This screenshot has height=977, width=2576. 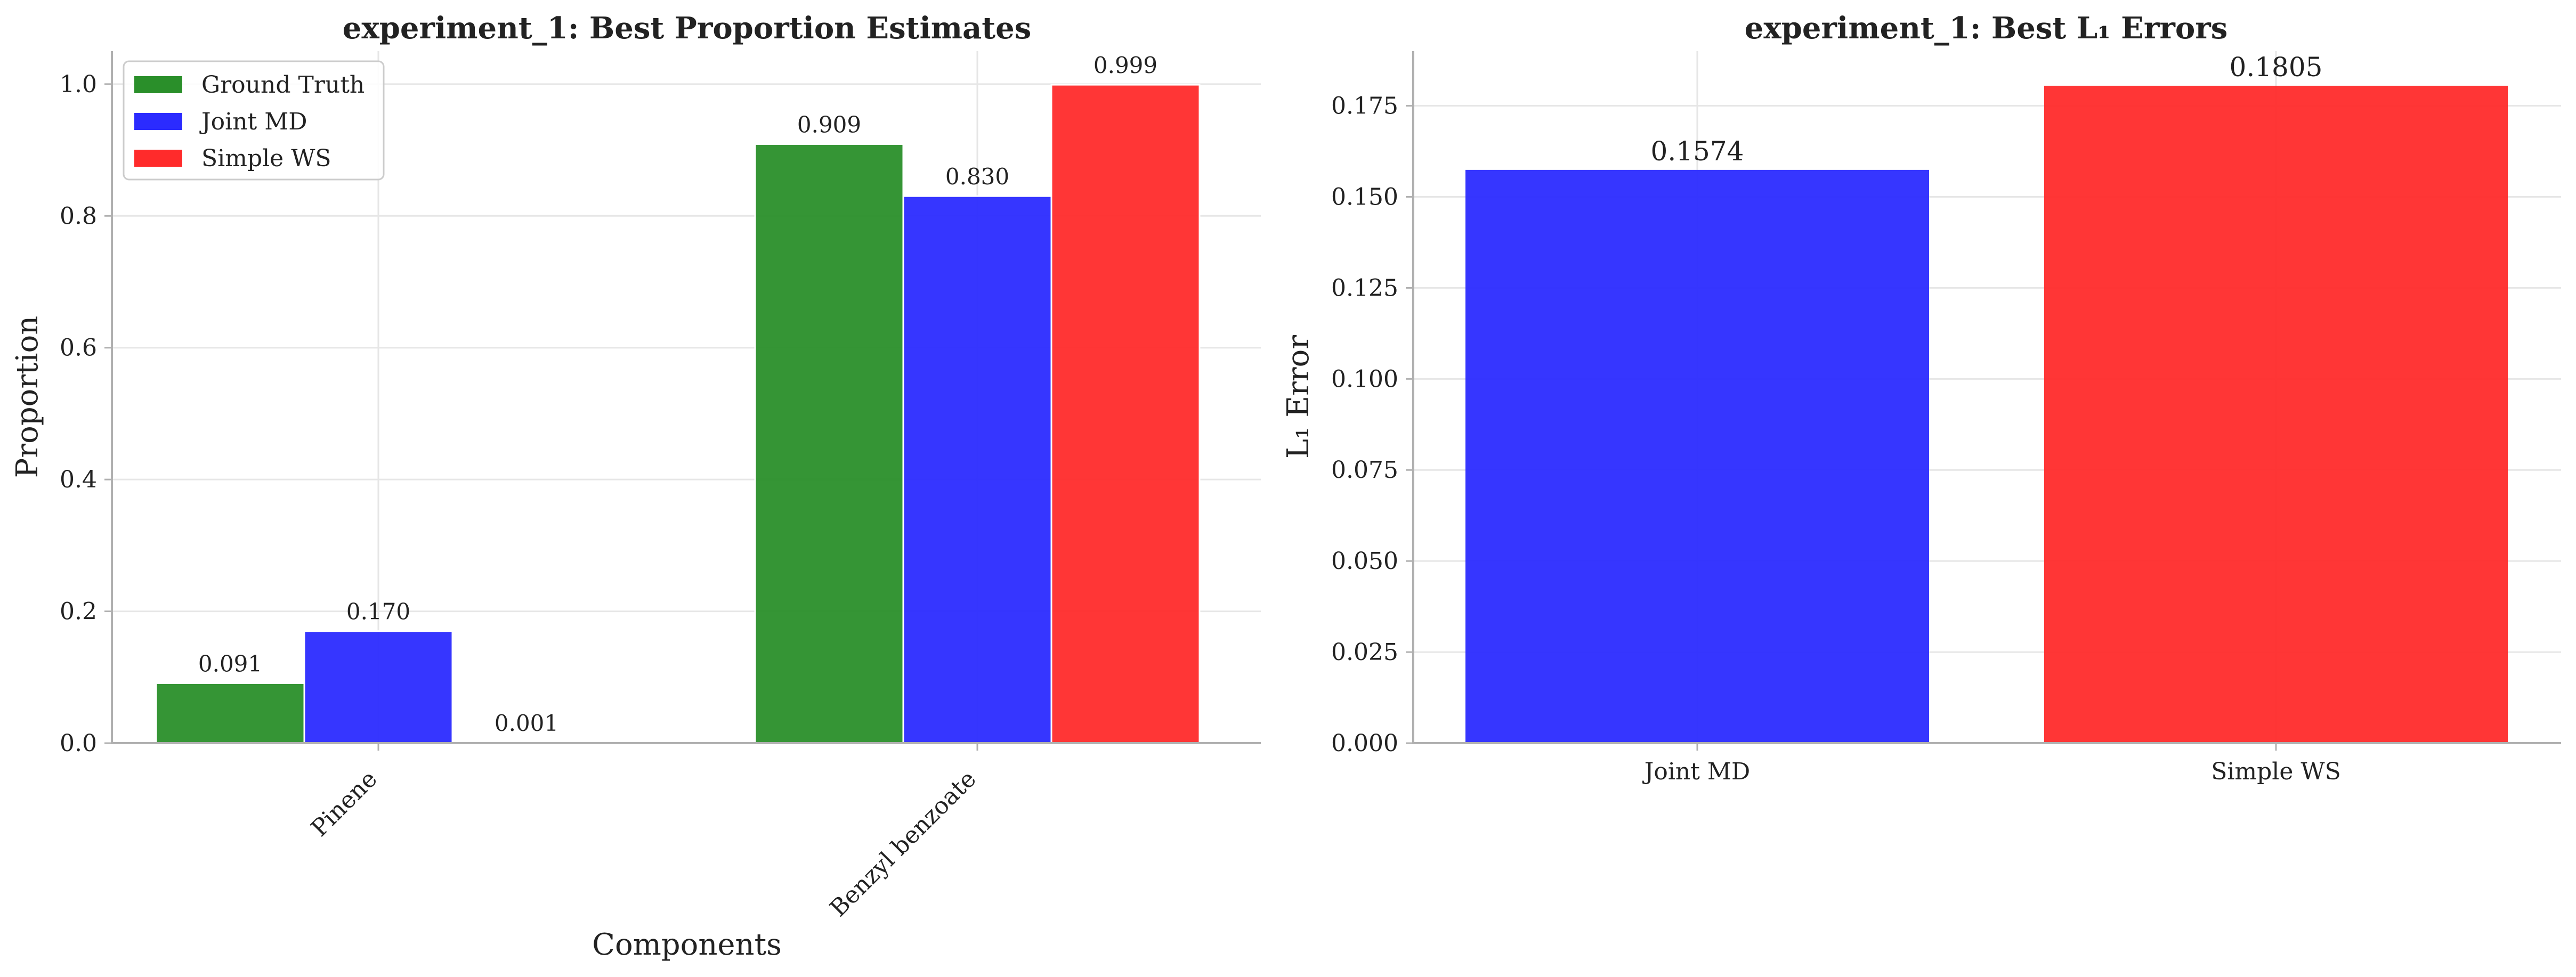 What do you see at coordinates (2276, 772) in the screenshot?
I see `right-x-tick-label: Simple WS` at bounding box center [2276, 772].